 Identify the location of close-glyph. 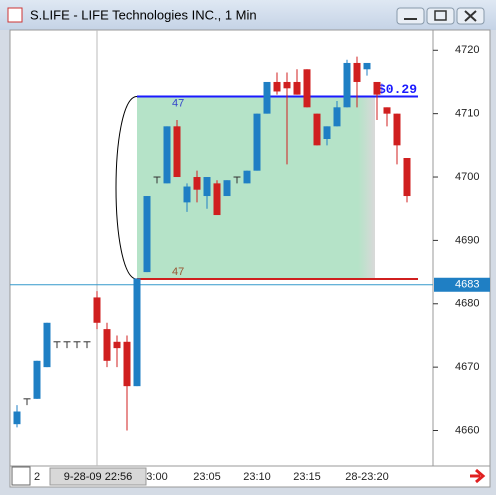
(470, 16).